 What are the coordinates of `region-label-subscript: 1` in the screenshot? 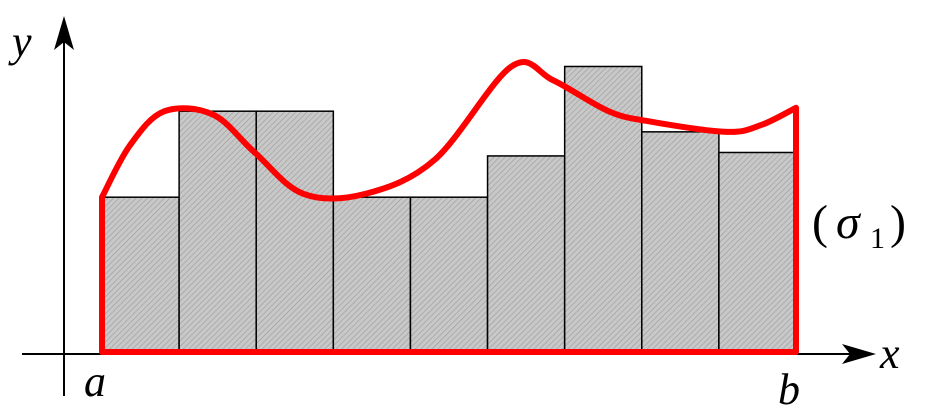 It's located at (877, 238).